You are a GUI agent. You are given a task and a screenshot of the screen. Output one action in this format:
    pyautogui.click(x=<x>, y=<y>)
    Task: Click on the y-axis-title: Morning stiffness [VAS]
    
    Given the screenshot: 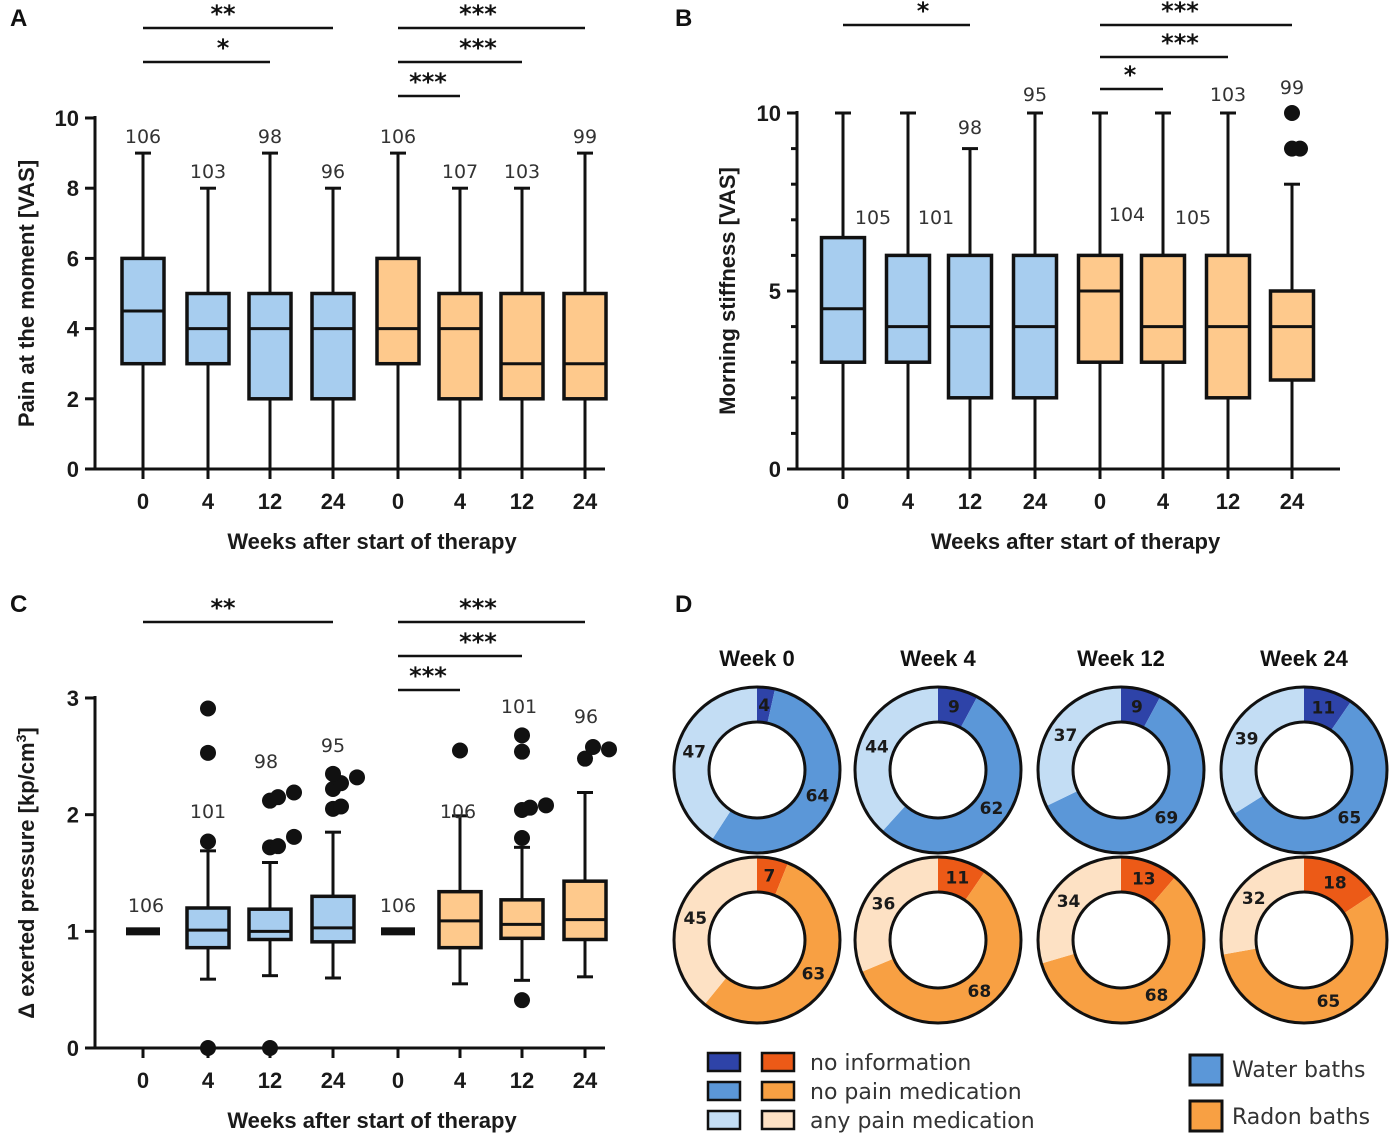 What is the action you would take?
    pyautogui.click(x=727, y=291)
    